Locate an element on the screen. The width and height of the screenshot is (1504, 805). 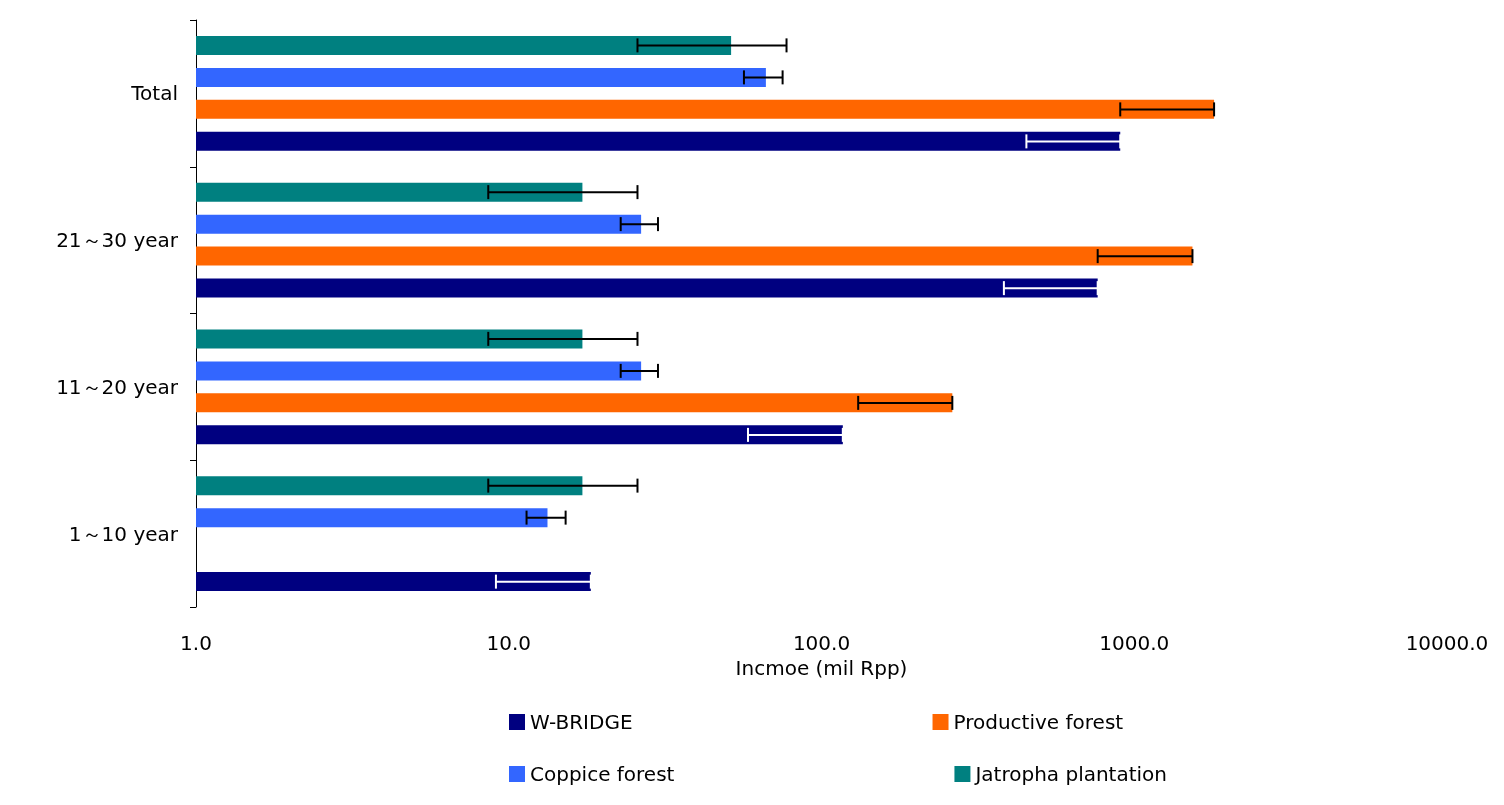
legend-label: W-BRIDGE is located at coordinates (581, 722).